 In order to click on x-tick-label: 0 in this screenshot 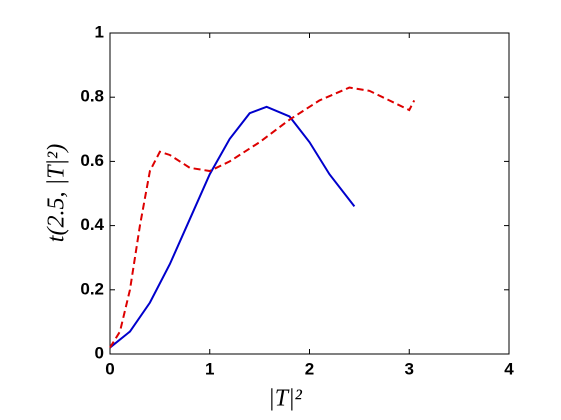, I will do `click(109, 368)`.